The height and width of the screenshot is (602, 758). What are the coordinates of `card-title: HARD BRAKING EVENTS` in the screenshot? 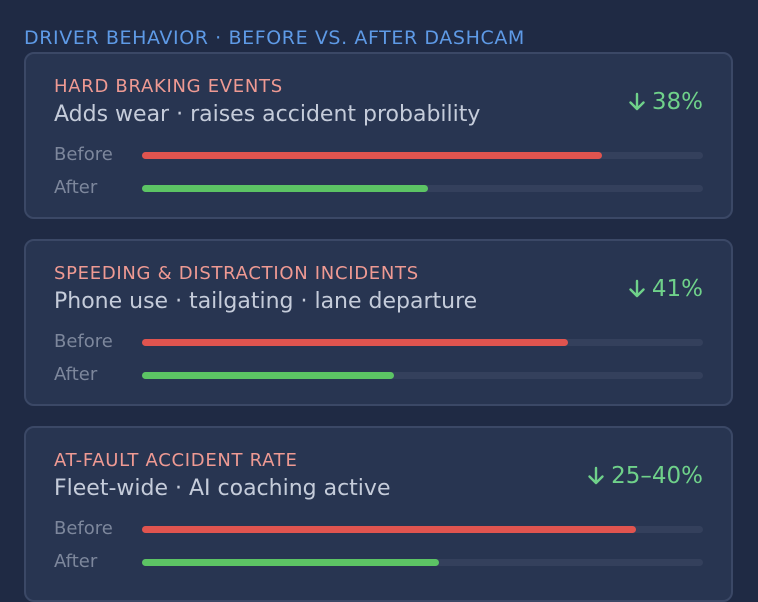 It's located at (168, 86).